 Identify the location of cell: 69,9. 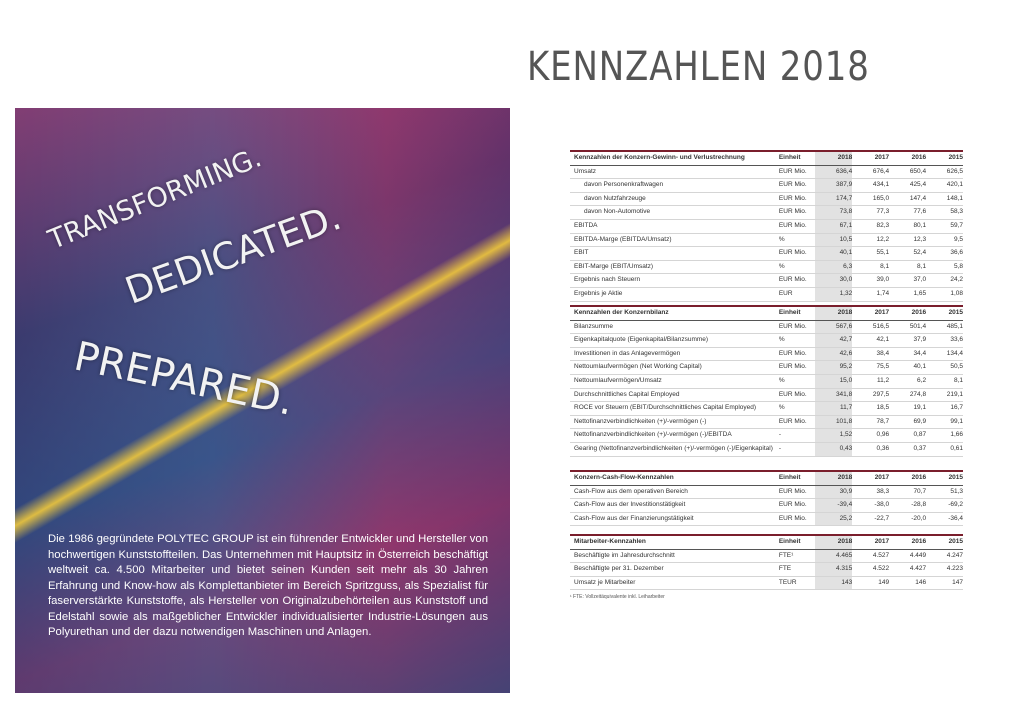
(920, 421).